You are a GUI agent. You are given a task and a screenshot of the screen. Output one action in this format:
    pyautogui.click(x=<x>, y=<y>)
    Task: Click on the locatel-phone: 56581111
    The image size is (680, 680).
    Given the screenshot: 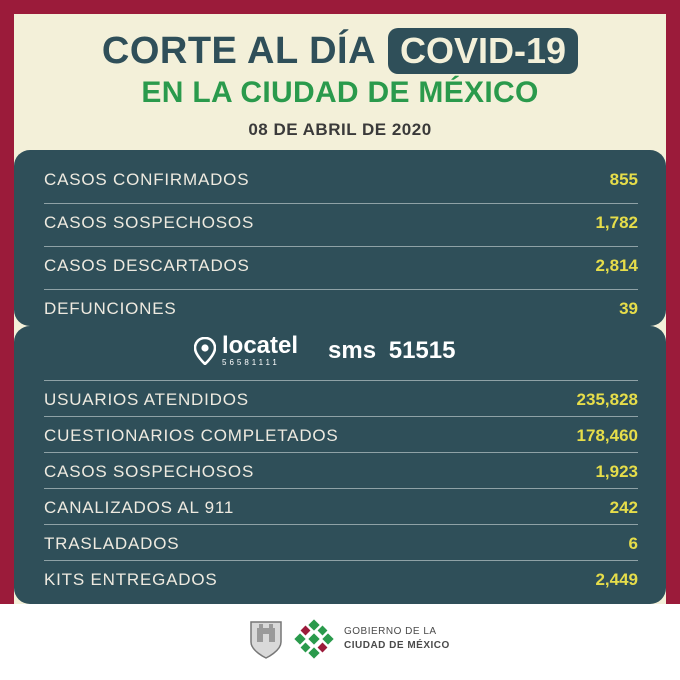 What is the action you would take?
    pyautogui.click(x=251, y=362)
    